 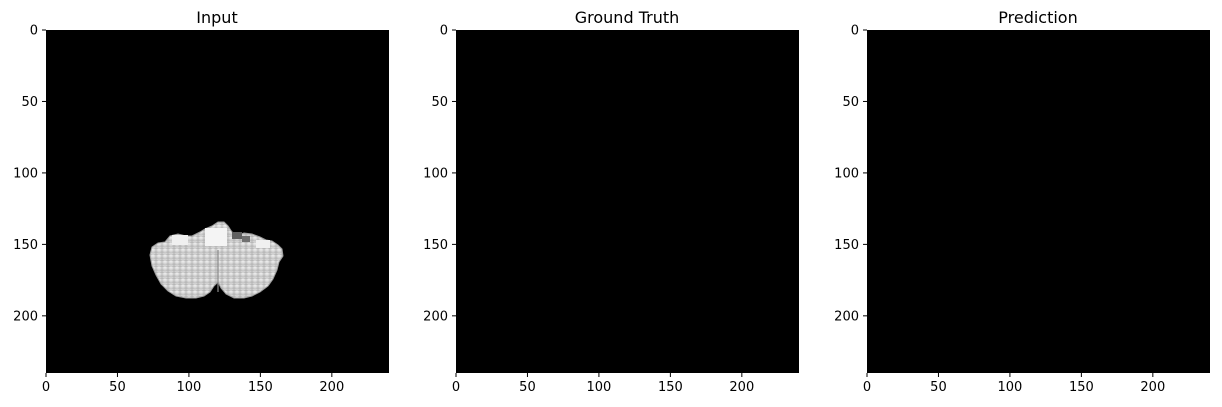 What do you see at coordinates (1037, 17) in the screenshot?
I see `chart-title: Prediction` at bounding box center [1037, 17].